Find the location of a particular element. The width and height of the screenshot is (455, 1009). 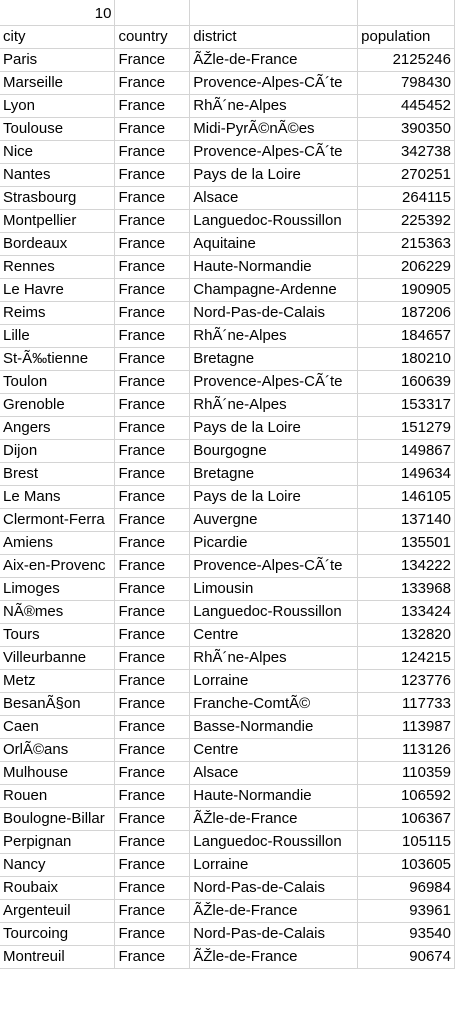

cell-city: Argenteuil is located at coordinates (58, 911).